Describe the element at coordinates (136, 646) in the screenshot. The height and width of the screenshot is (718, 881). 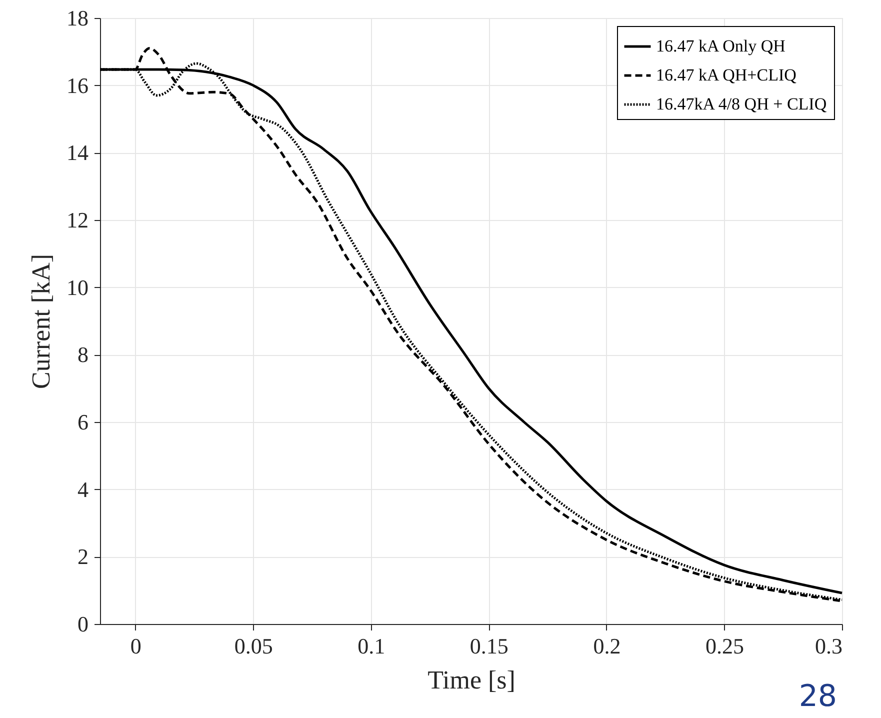
I see `x-tick-label: 0` at that location.